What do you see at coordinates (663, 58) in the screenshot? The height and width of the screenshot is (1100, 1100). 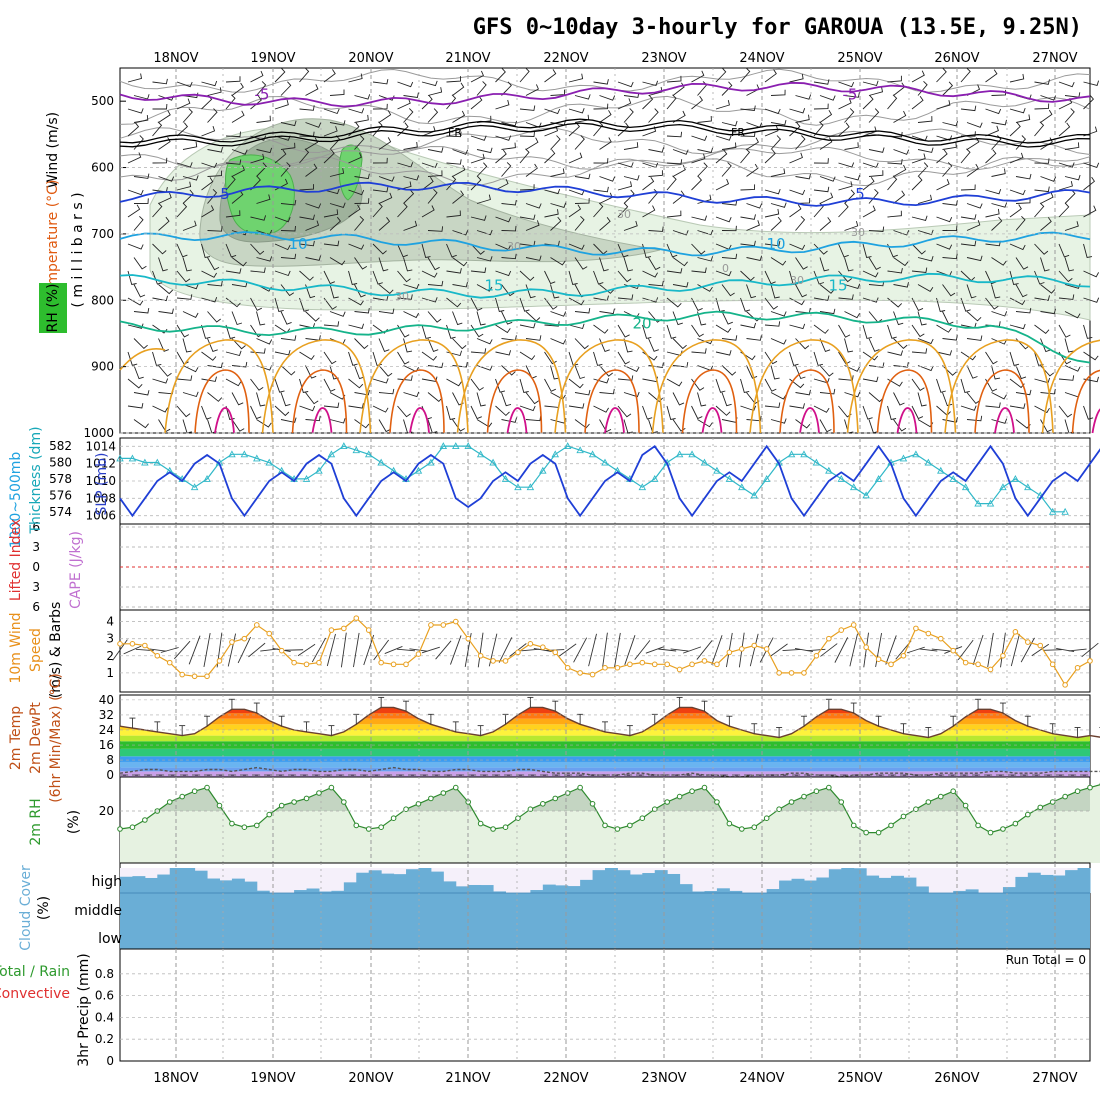 I see `day-label: 23NOV` at bounding box center [663, 58].